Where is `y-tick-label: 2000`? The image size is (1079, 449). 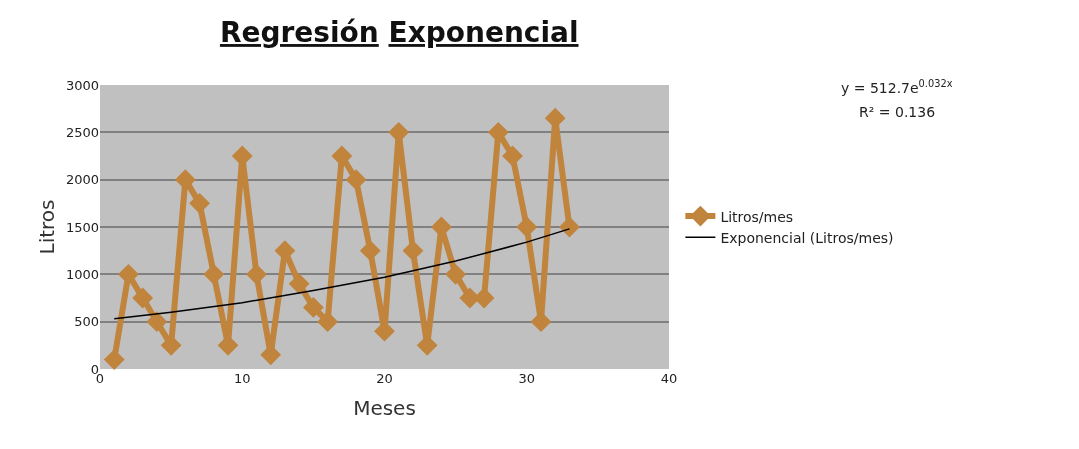
y-tick-label: 2000 is located at coordinates (82, 180).